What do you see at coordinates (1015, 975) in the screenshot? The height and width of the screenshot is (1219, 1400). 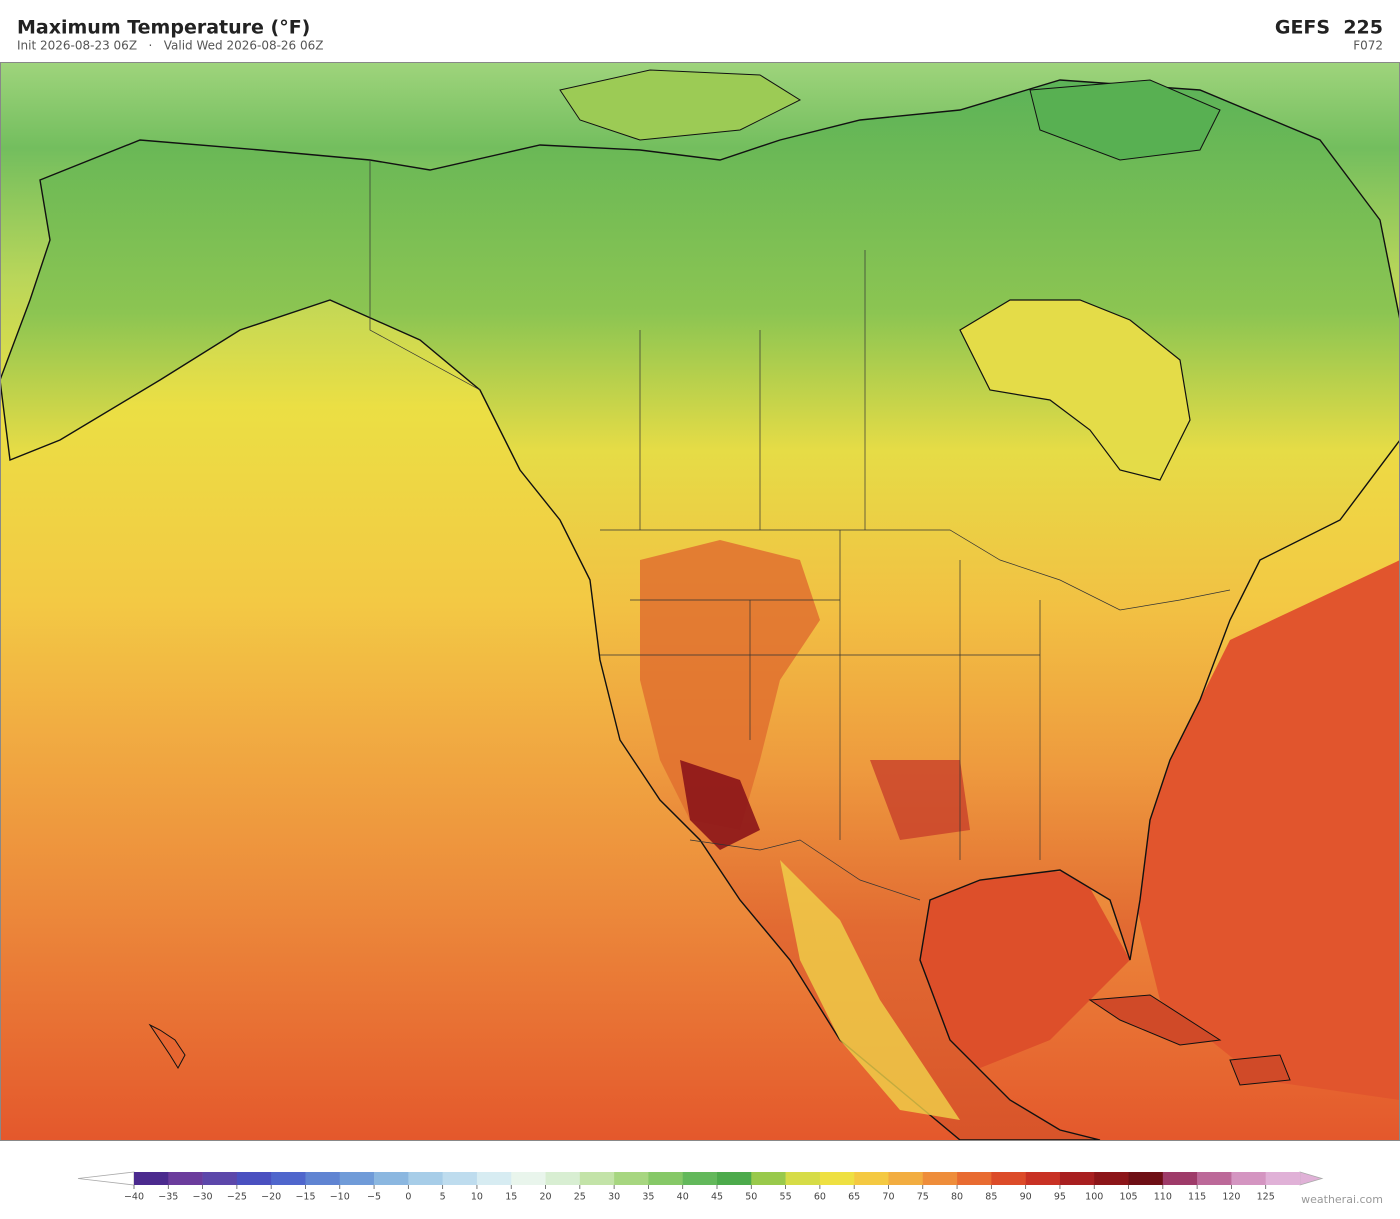 I see `gulf-warm` at bounding box center [1015, 975].